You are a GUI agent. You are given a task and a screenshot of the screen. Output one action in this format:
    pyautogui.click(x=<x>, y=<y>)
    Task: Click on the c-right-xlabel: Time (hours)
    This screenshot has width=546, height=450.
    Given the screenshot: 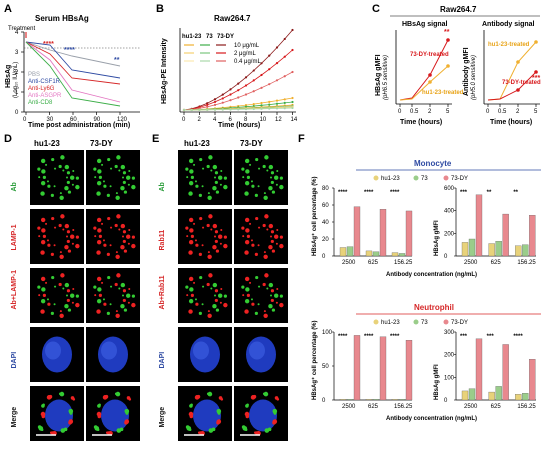 What is the action you would take?
    pyautogui.click(x=511, y=122)
    